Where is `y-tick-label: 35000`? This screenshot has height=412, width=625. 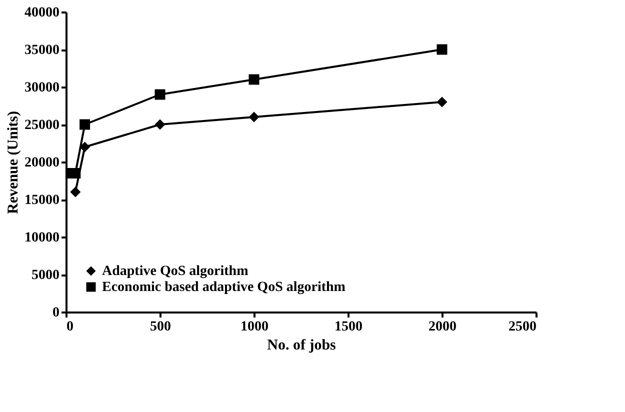 y-tick-label: 35000 is located at coordinates (42, 50).